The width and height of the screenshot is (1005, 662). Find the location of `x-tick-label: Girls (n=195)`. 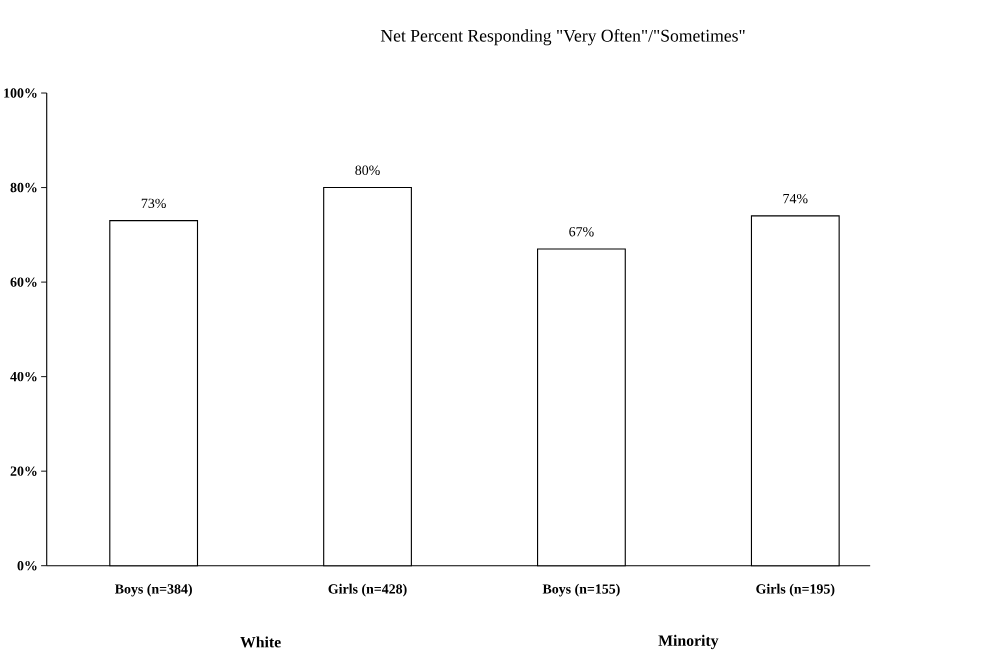

x-tick-label: Girls (n=195) is located at coordinates (795, 590).